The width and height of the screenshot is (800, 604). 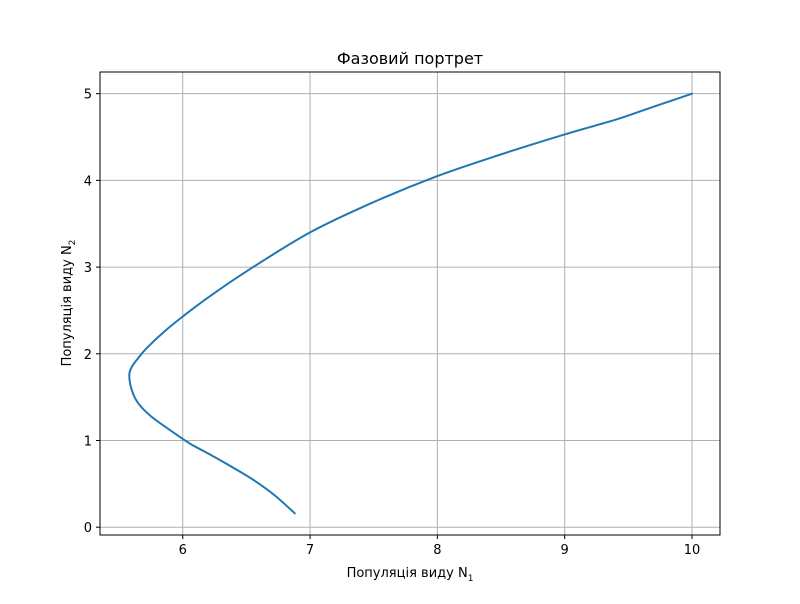 I want to click on y-tick-label: 1, so click(x=88, y=441).